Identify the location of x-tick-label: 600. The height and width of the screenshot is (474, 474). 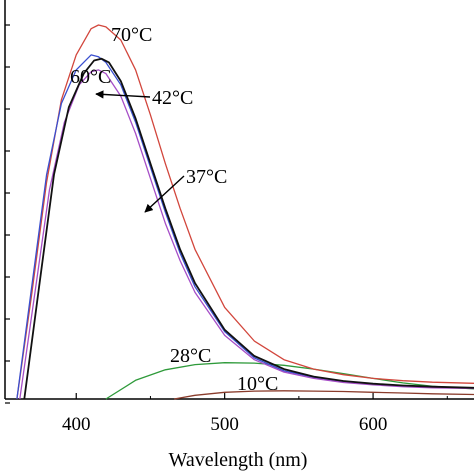
(373, 424).